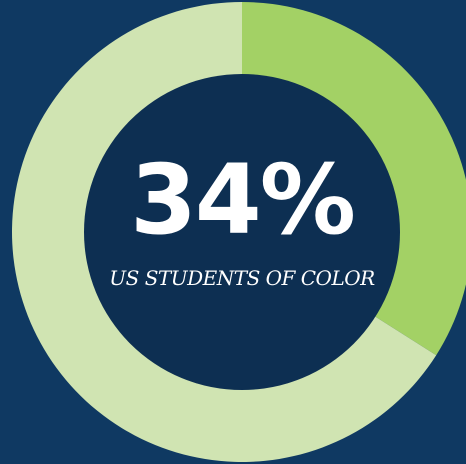 This screenshot has height=464, width=466. Describe the element at coordinates (242, 278) in the screenshot. I see `center-label: US STUDENTS OF COLOR` at that location.